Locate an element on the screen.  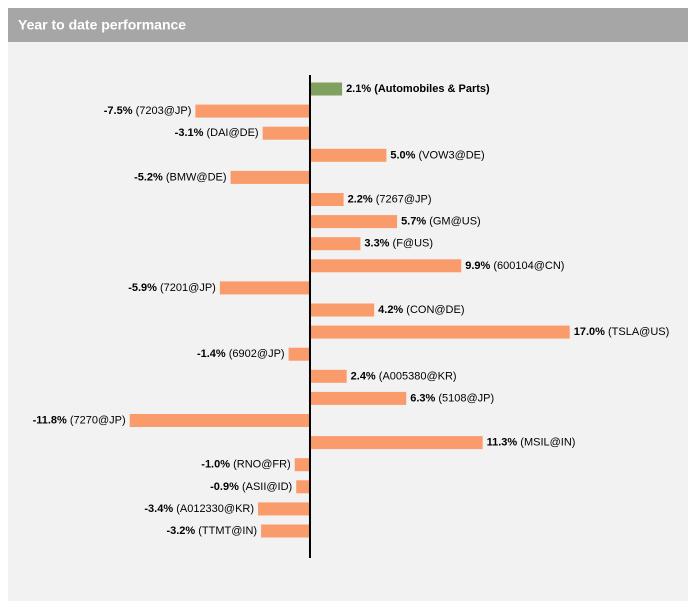
data-label: 11.3% (MSIL@IN) is located at coordinates (531, 443).